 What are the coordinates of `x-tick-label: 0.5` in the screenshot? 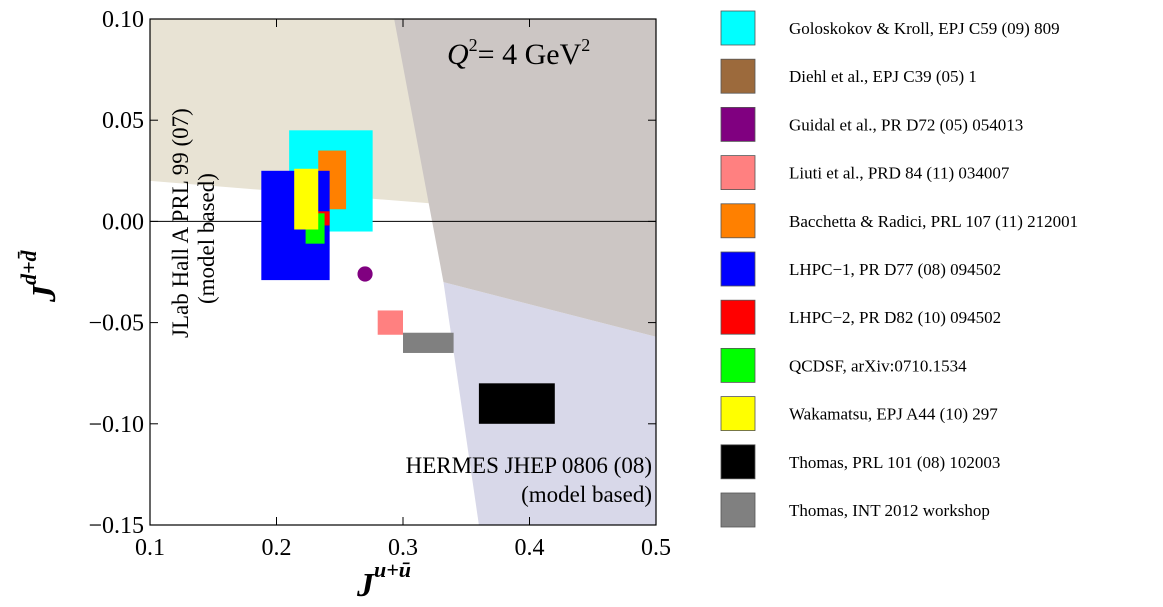 It's located at (656, 548).